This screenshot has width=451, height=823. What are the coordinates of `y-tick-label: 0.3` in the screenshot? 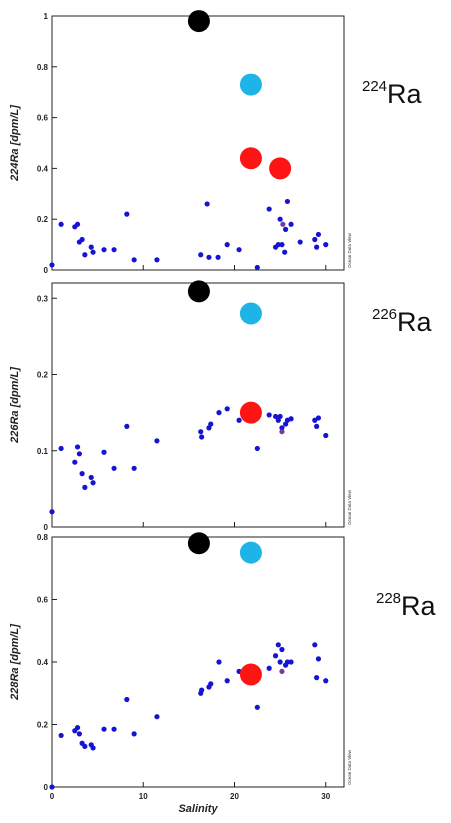 It's located at (43, 298).